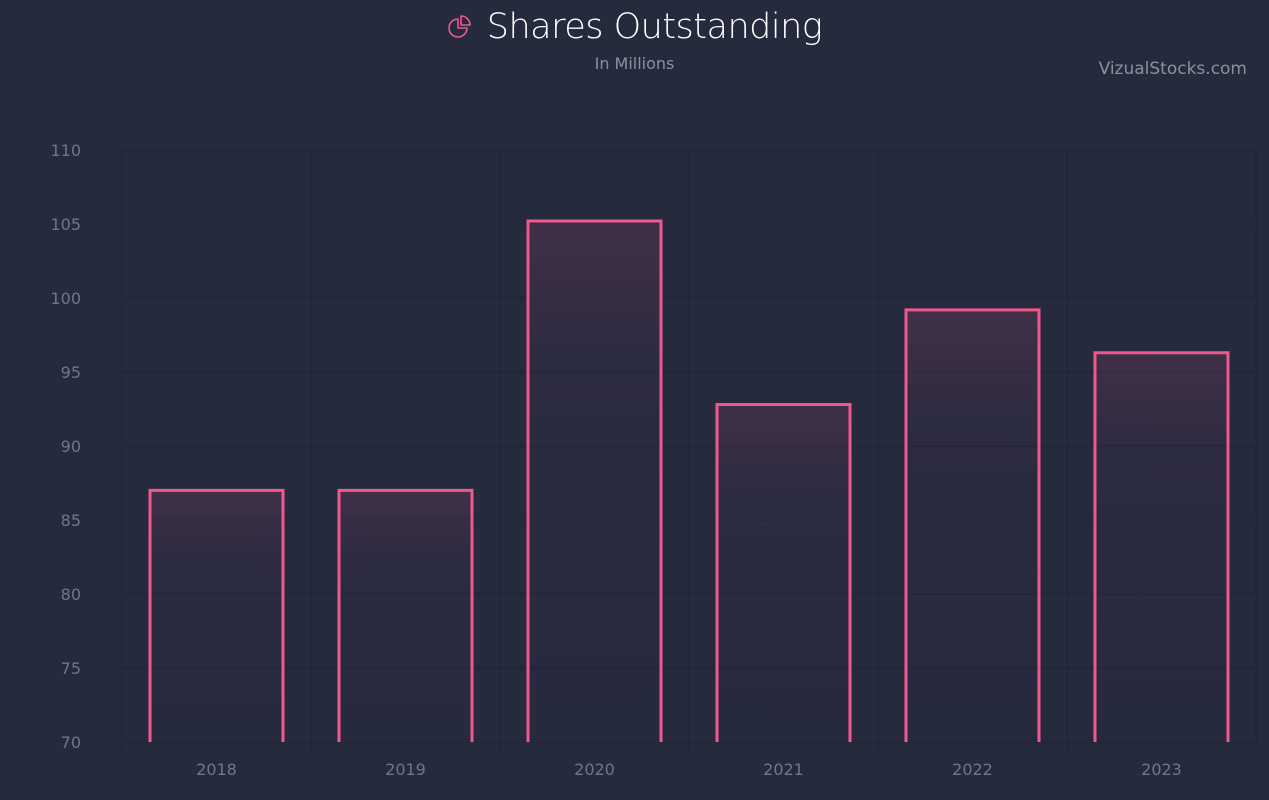 This screenshot has height=800, width=1269. I want to click on x-tick-label: 2020, so click(594, 769).